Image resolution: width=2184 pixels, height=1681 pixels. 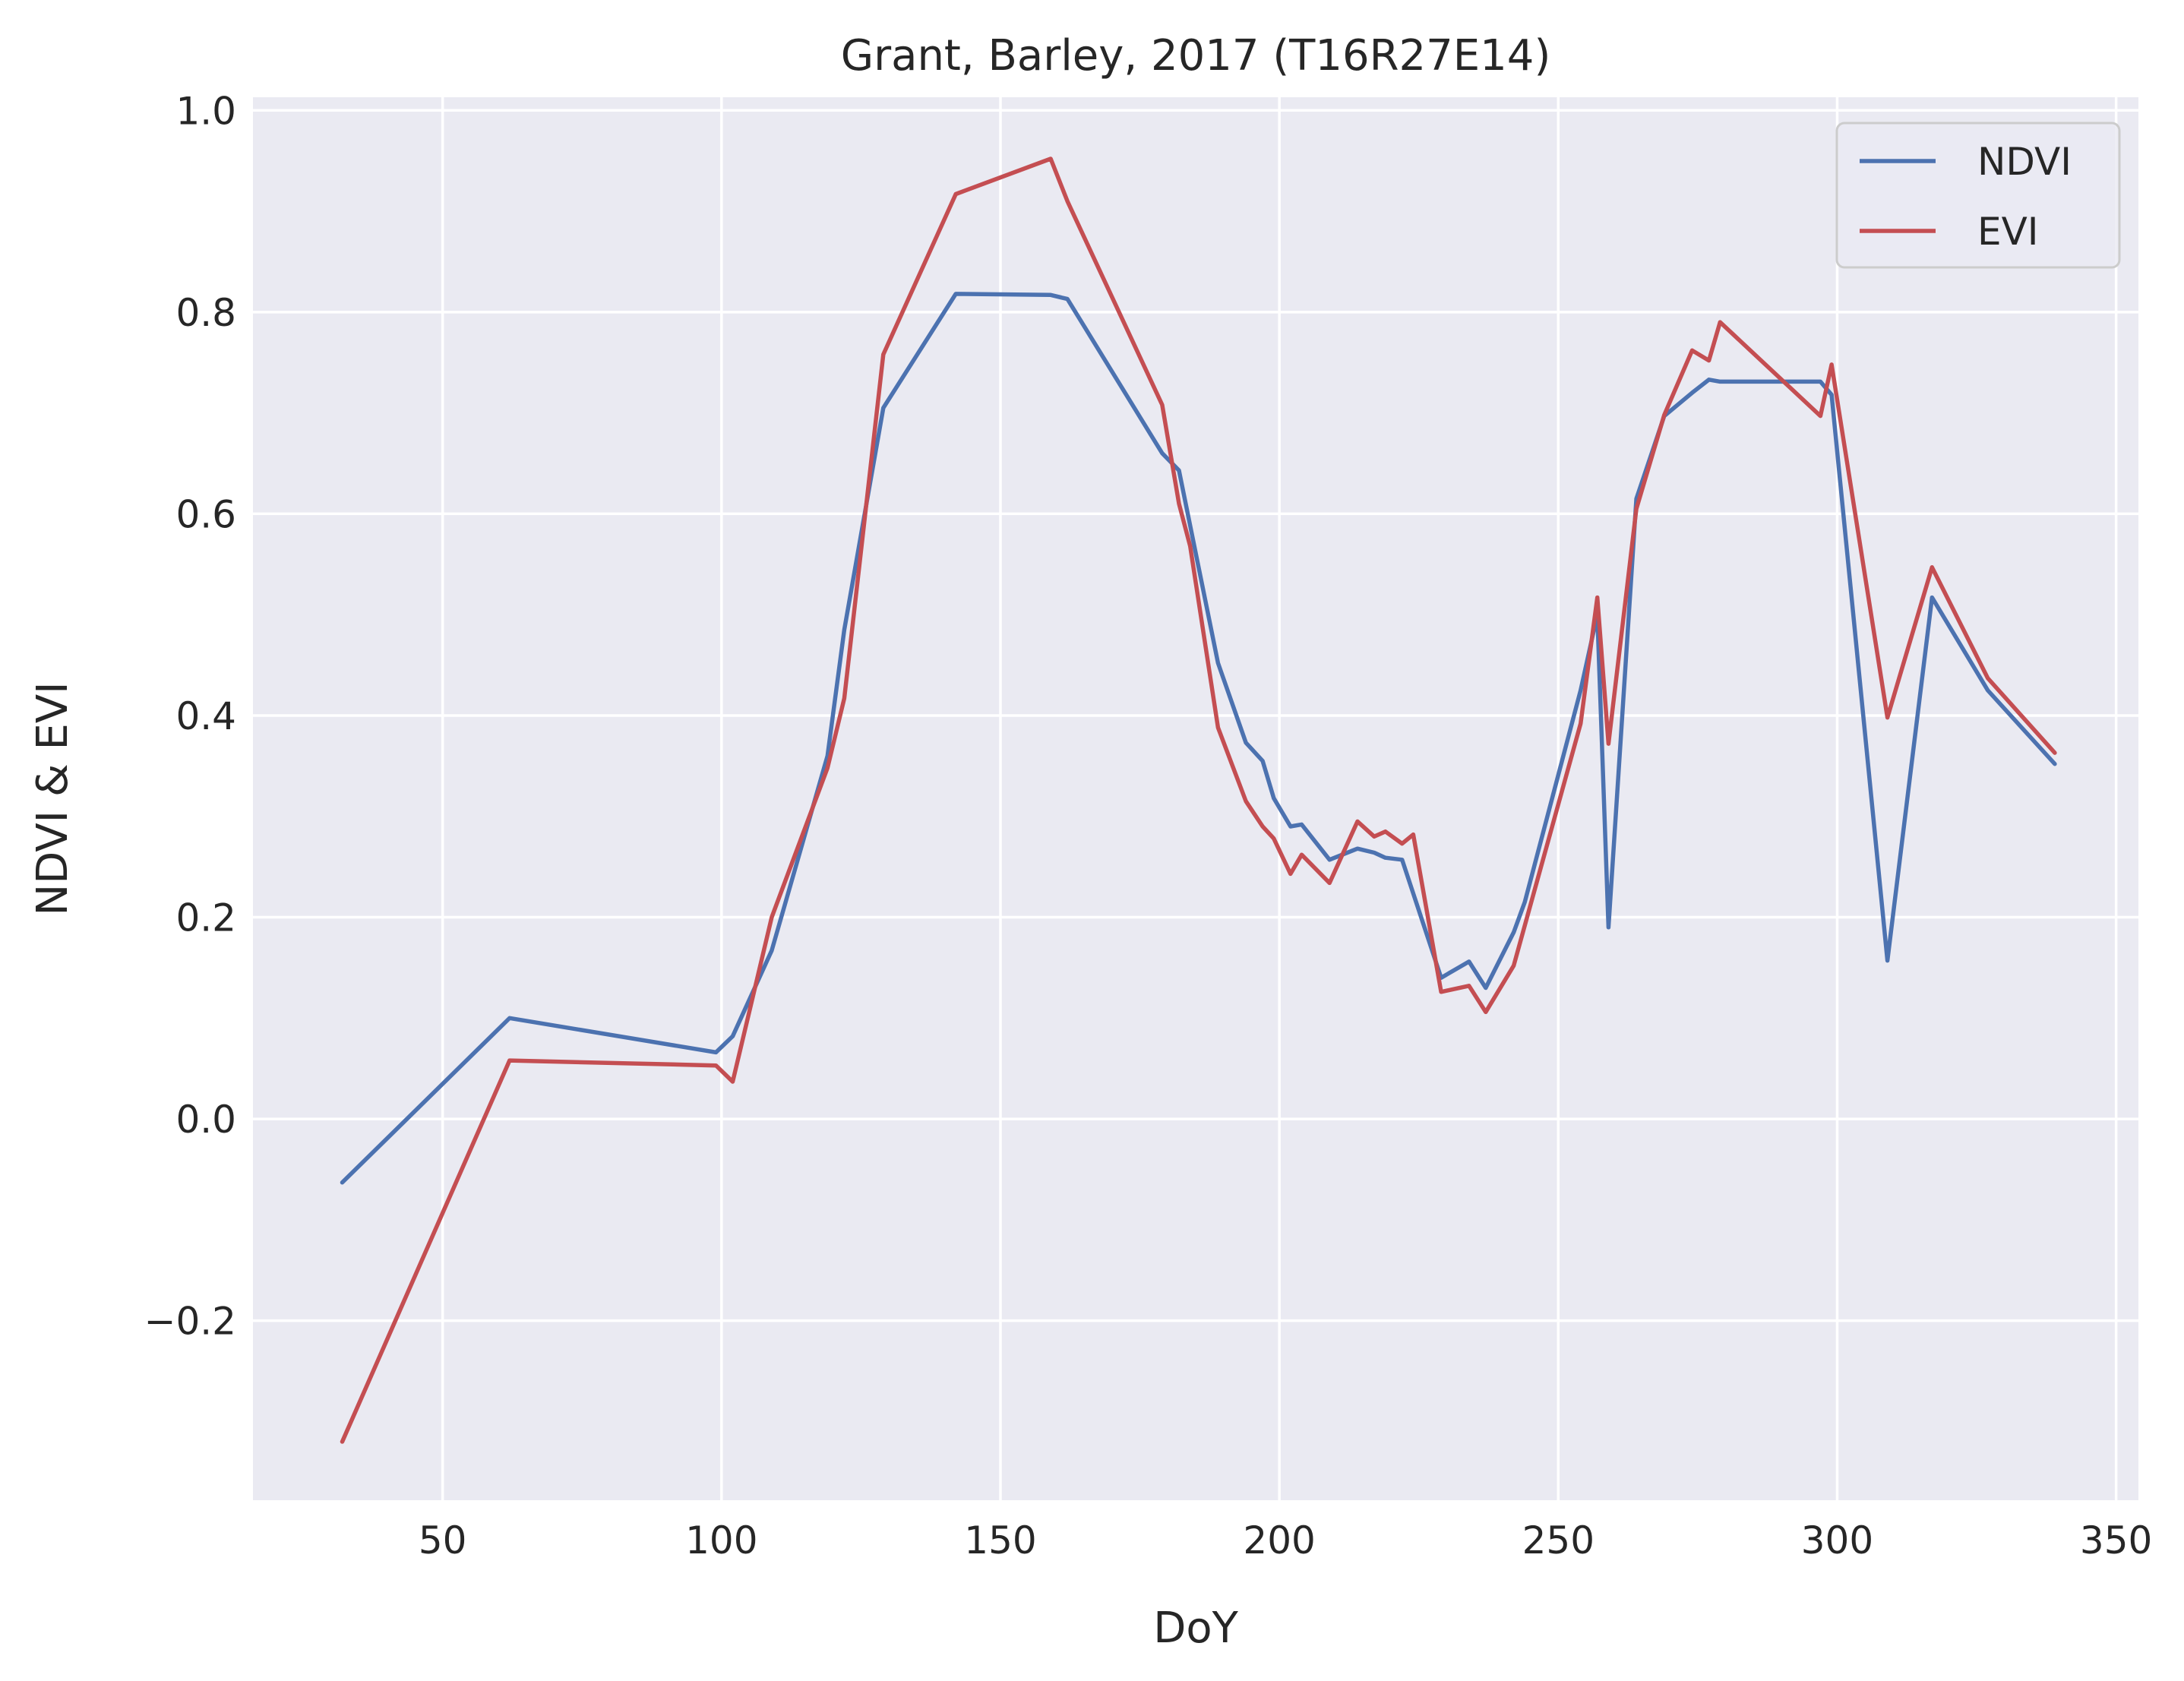 I want to click on y-tick-labels: −0.2 0.0 0.2 0.4 0.6 0.8 1.0, so click(x=190, y=716).